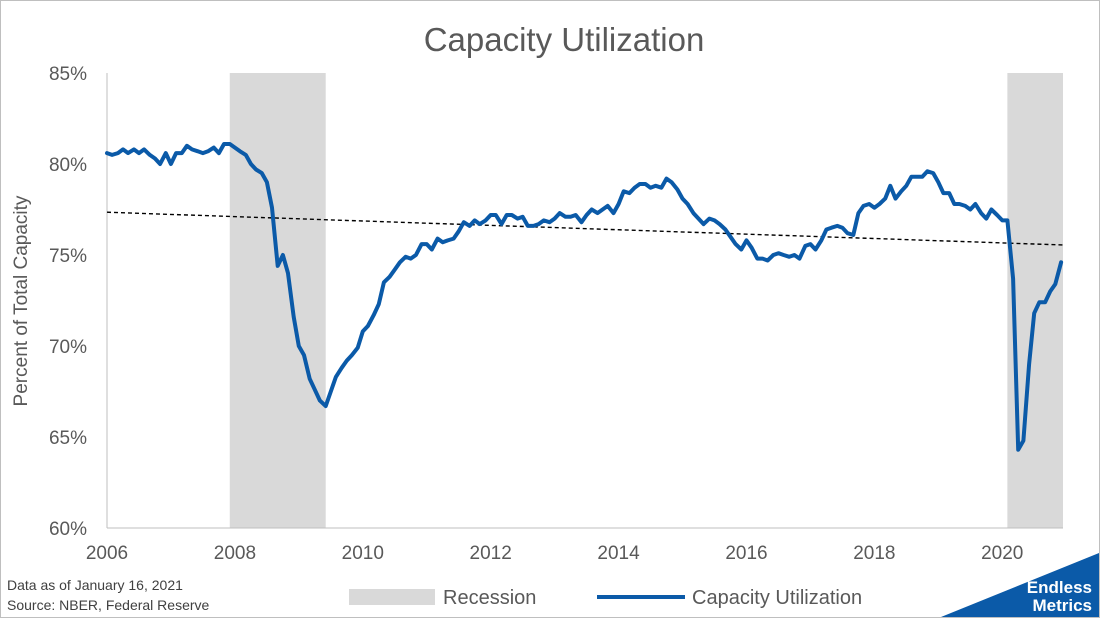 The height and width of the screenshot is (618, 1100). I want to click on logo-text-endless: Endless, so click(1059, 587).